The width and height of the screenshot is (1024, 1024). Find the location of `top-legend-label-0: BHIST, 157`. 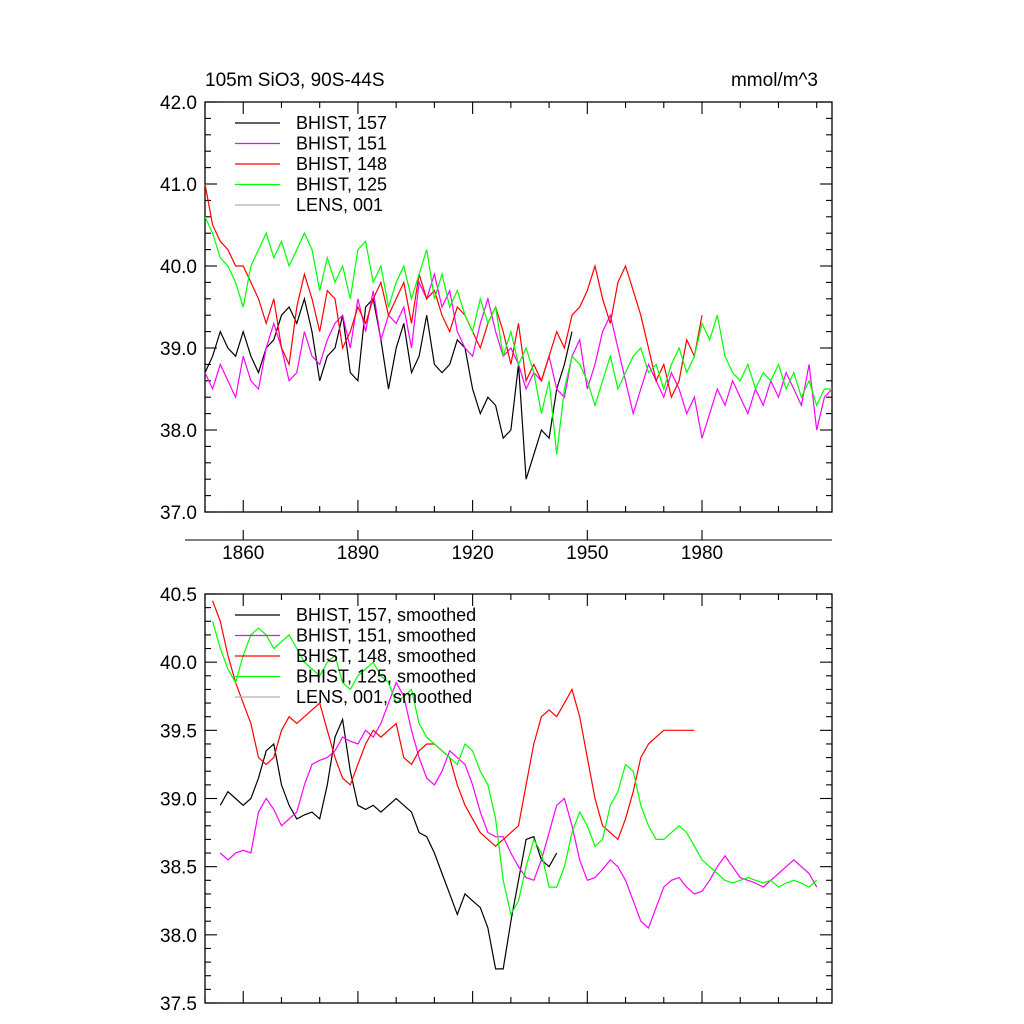

top-legend-label-0: BHIST, 157 is located at coordinates (341, 123).